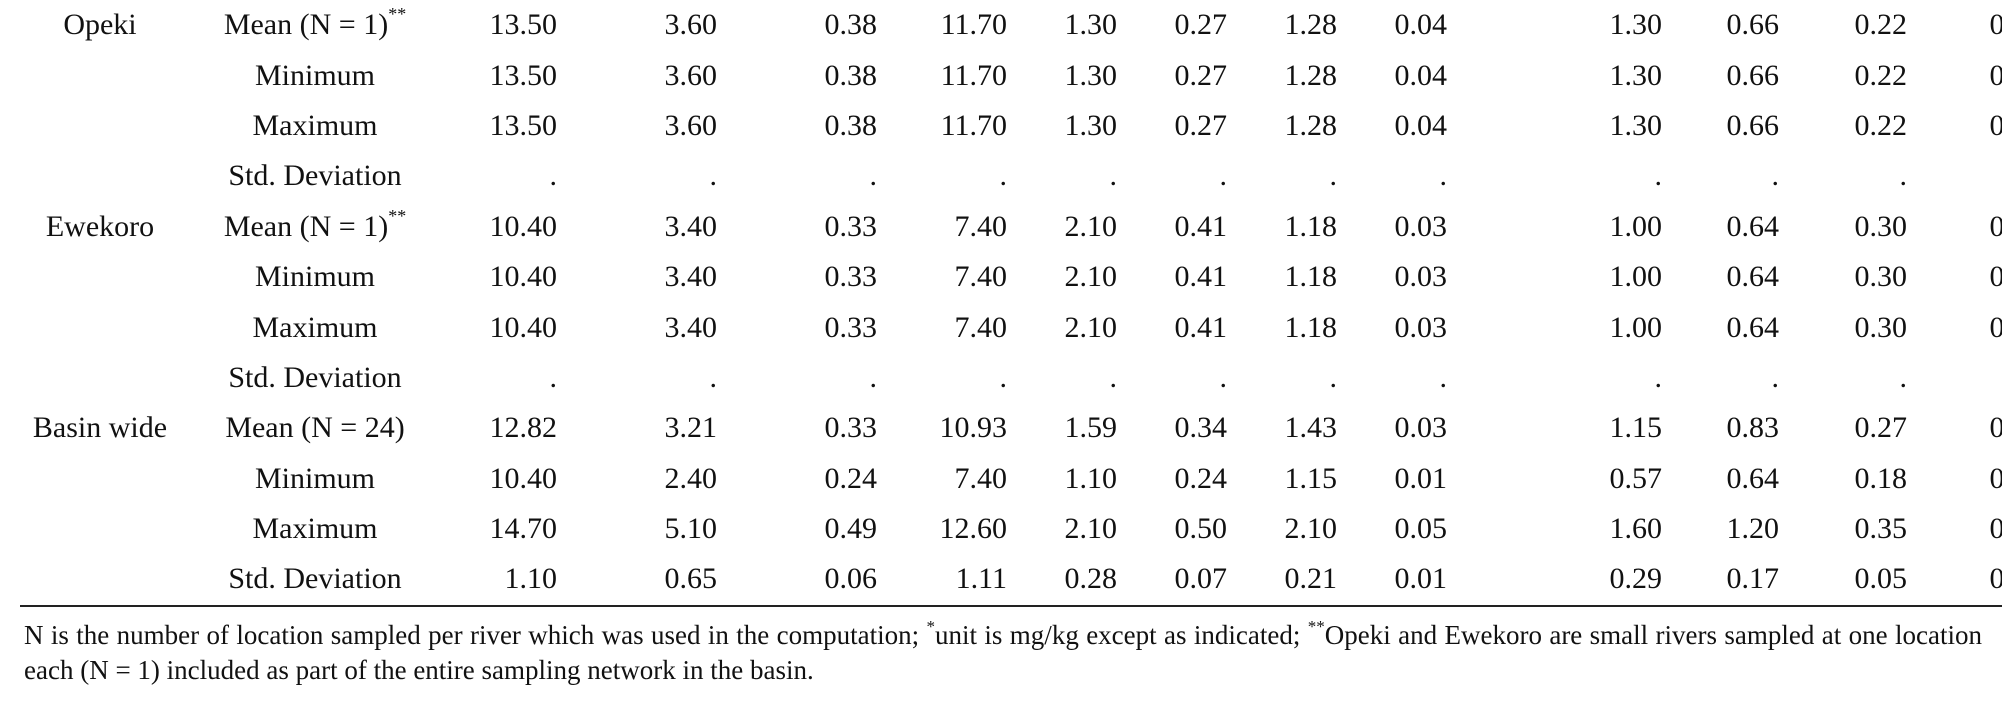  Describe the element at coordinates (1311, 428) in the screenshot. I see `value-cell: 1.43` at that location.